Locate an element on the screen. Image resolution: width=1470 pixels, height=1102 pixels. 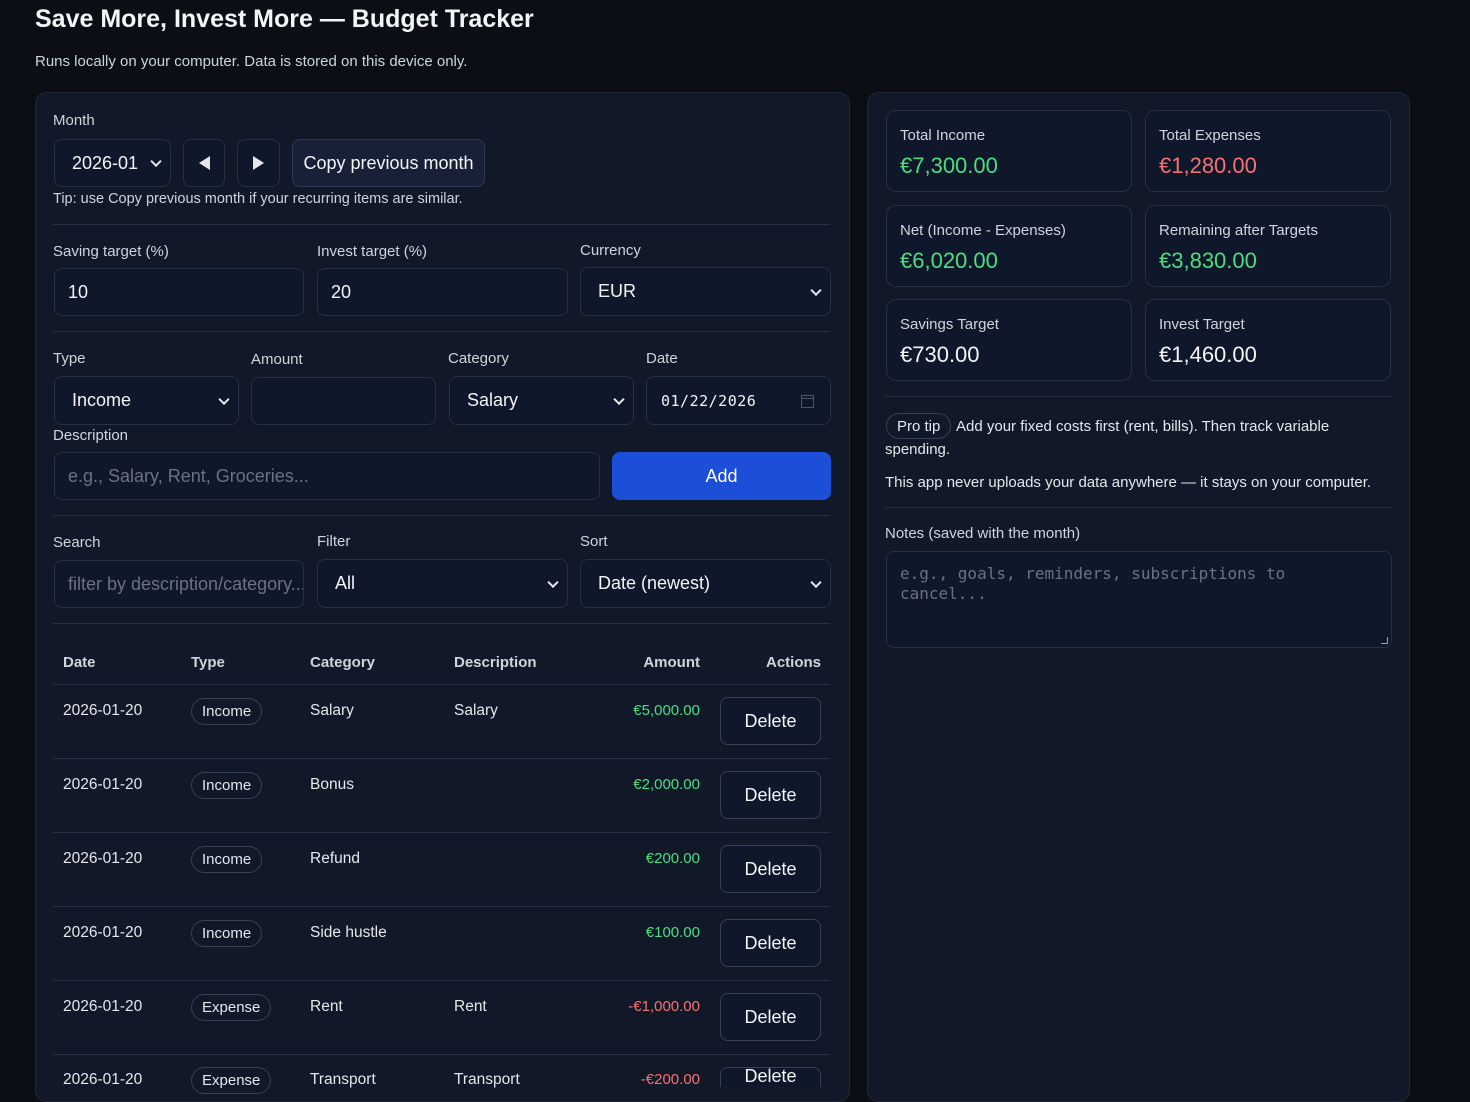
table-row-category: Refund is located at coordinates (335, 858).